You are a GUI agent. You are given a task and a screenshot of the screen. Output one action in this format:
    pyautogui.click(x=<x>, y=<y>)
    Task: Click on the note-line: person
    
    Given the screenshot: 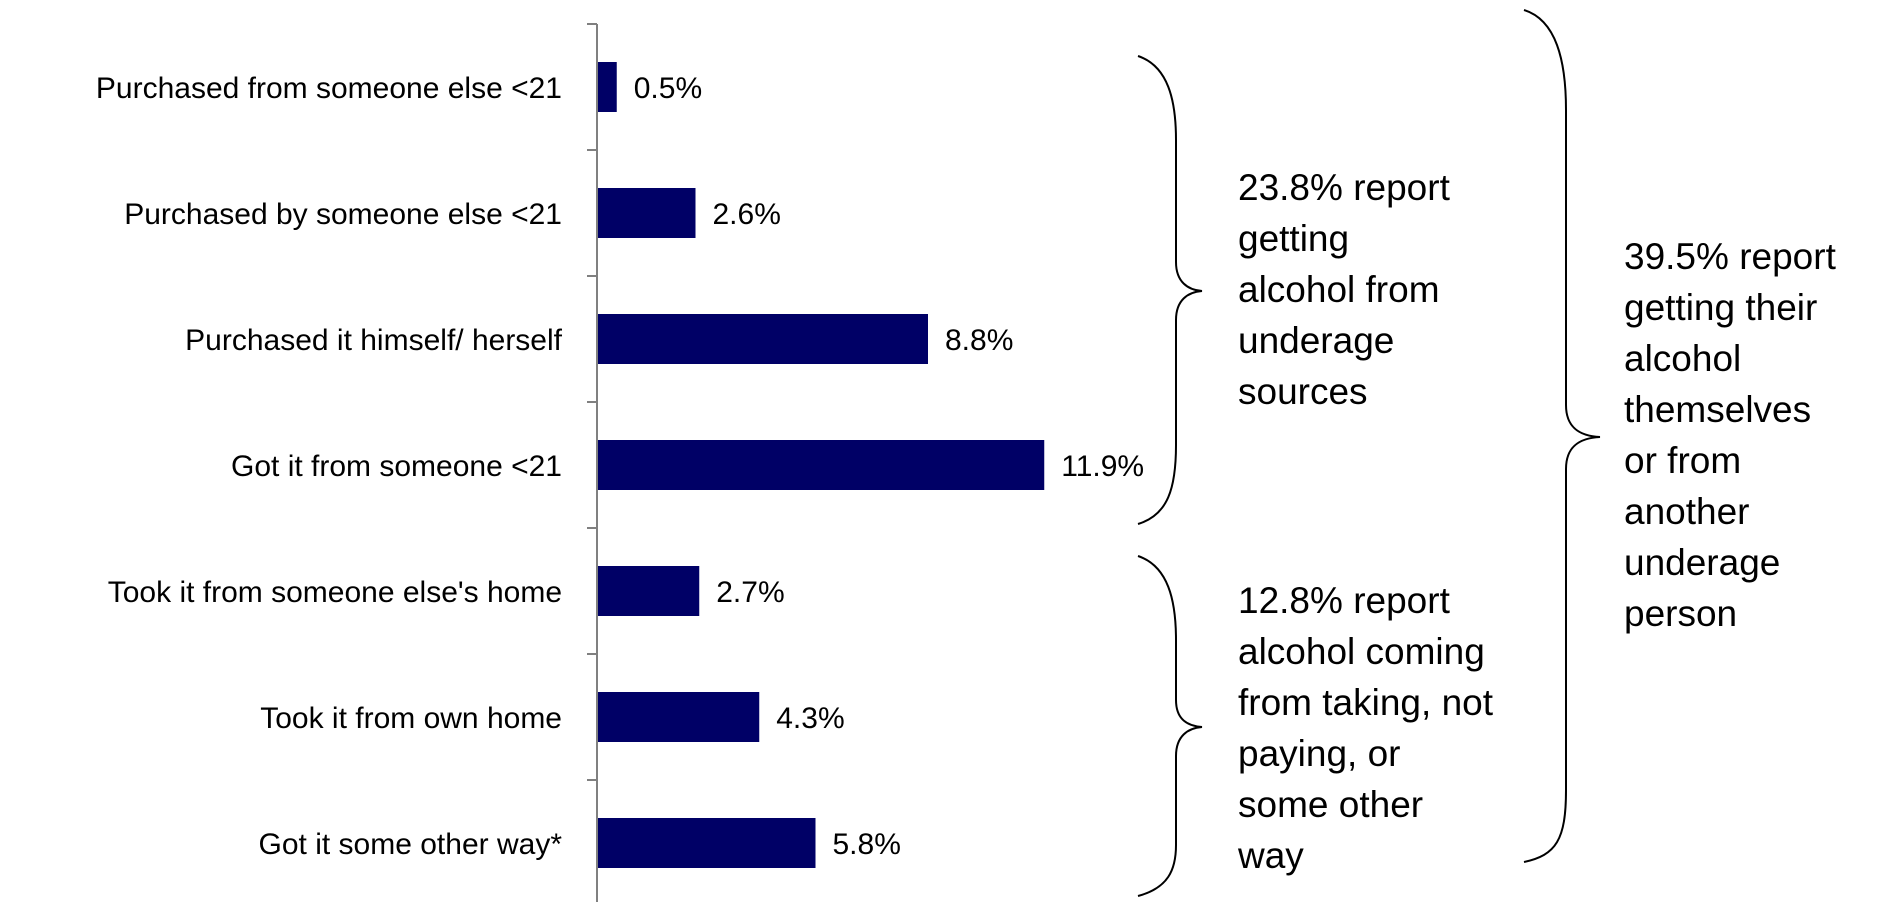 What is the action you would take?
    pyautogui.click(x=1681, y=613)
    